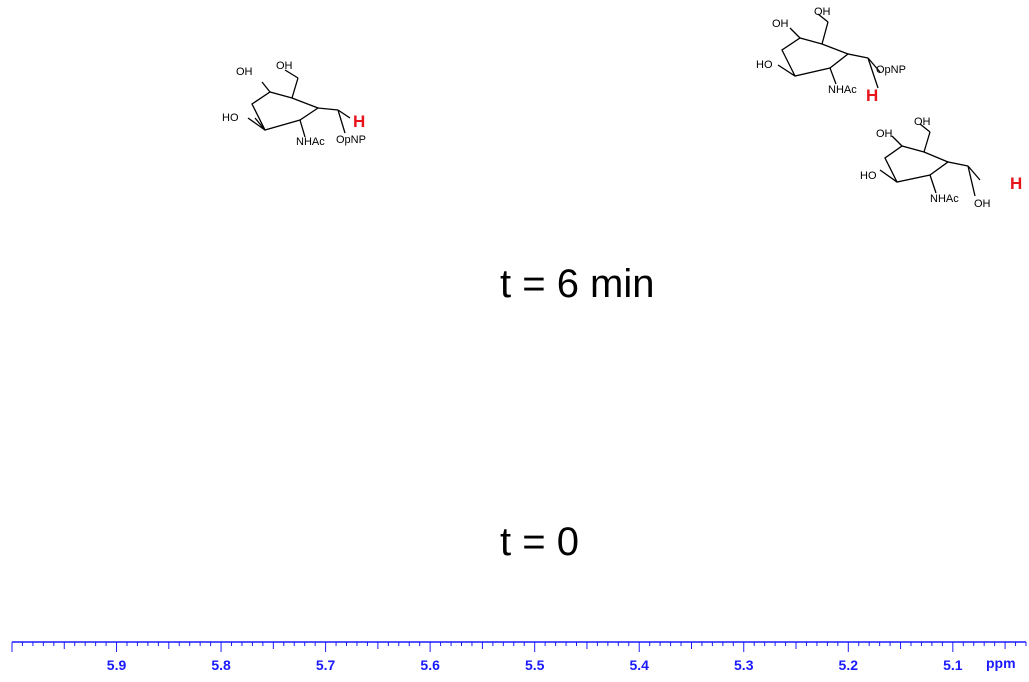 The image size is (1029, 682). Describe the element at coordinates (953, 665) in the screenshot. I see `x-tick-label: 5.1` at that location.